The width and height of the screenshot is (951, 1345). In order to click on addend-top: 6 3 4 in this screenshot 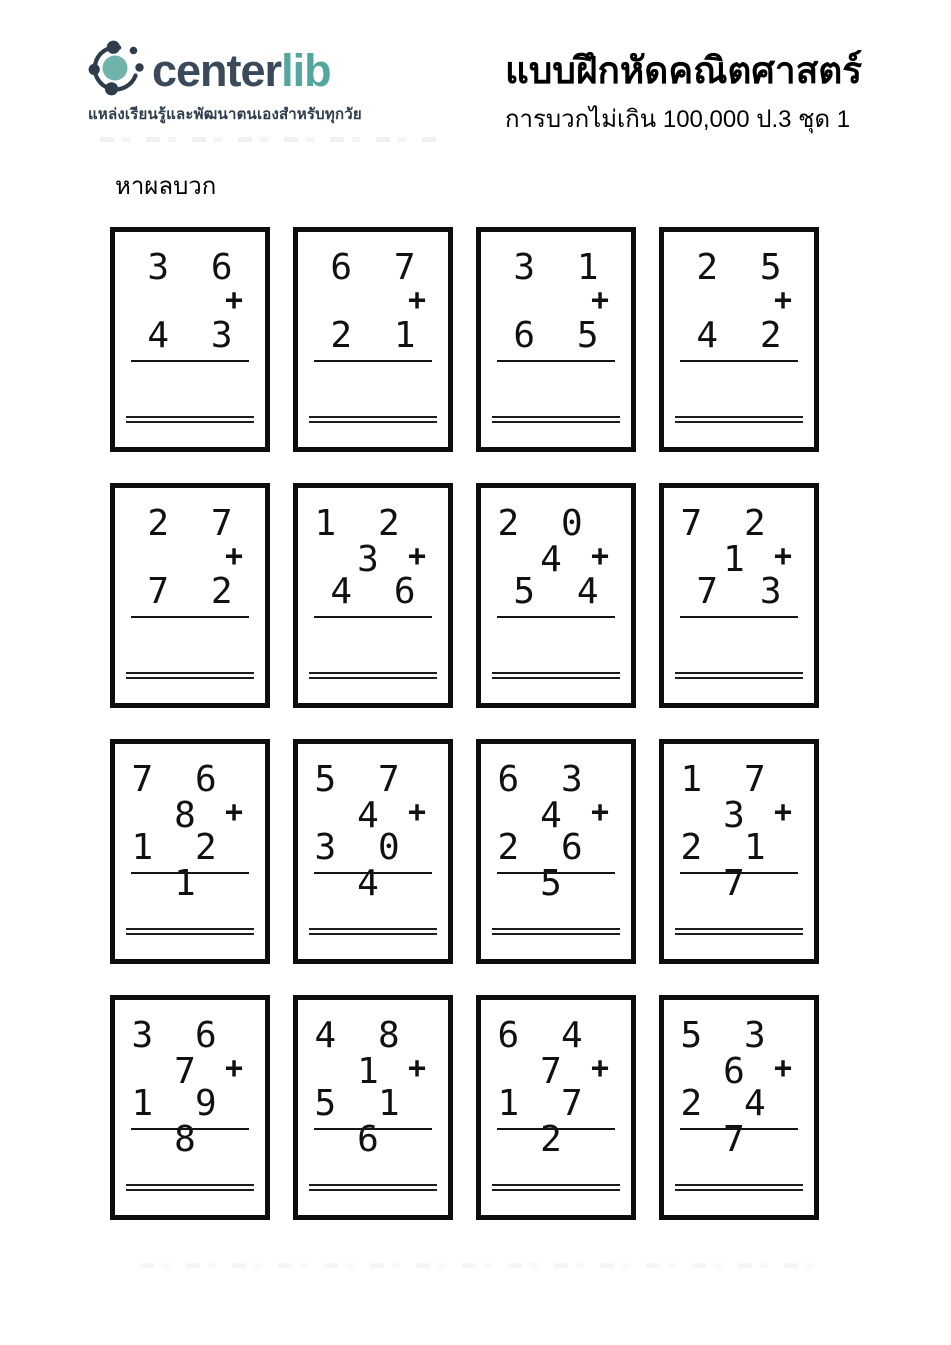, I will do `click(561, 797)`.